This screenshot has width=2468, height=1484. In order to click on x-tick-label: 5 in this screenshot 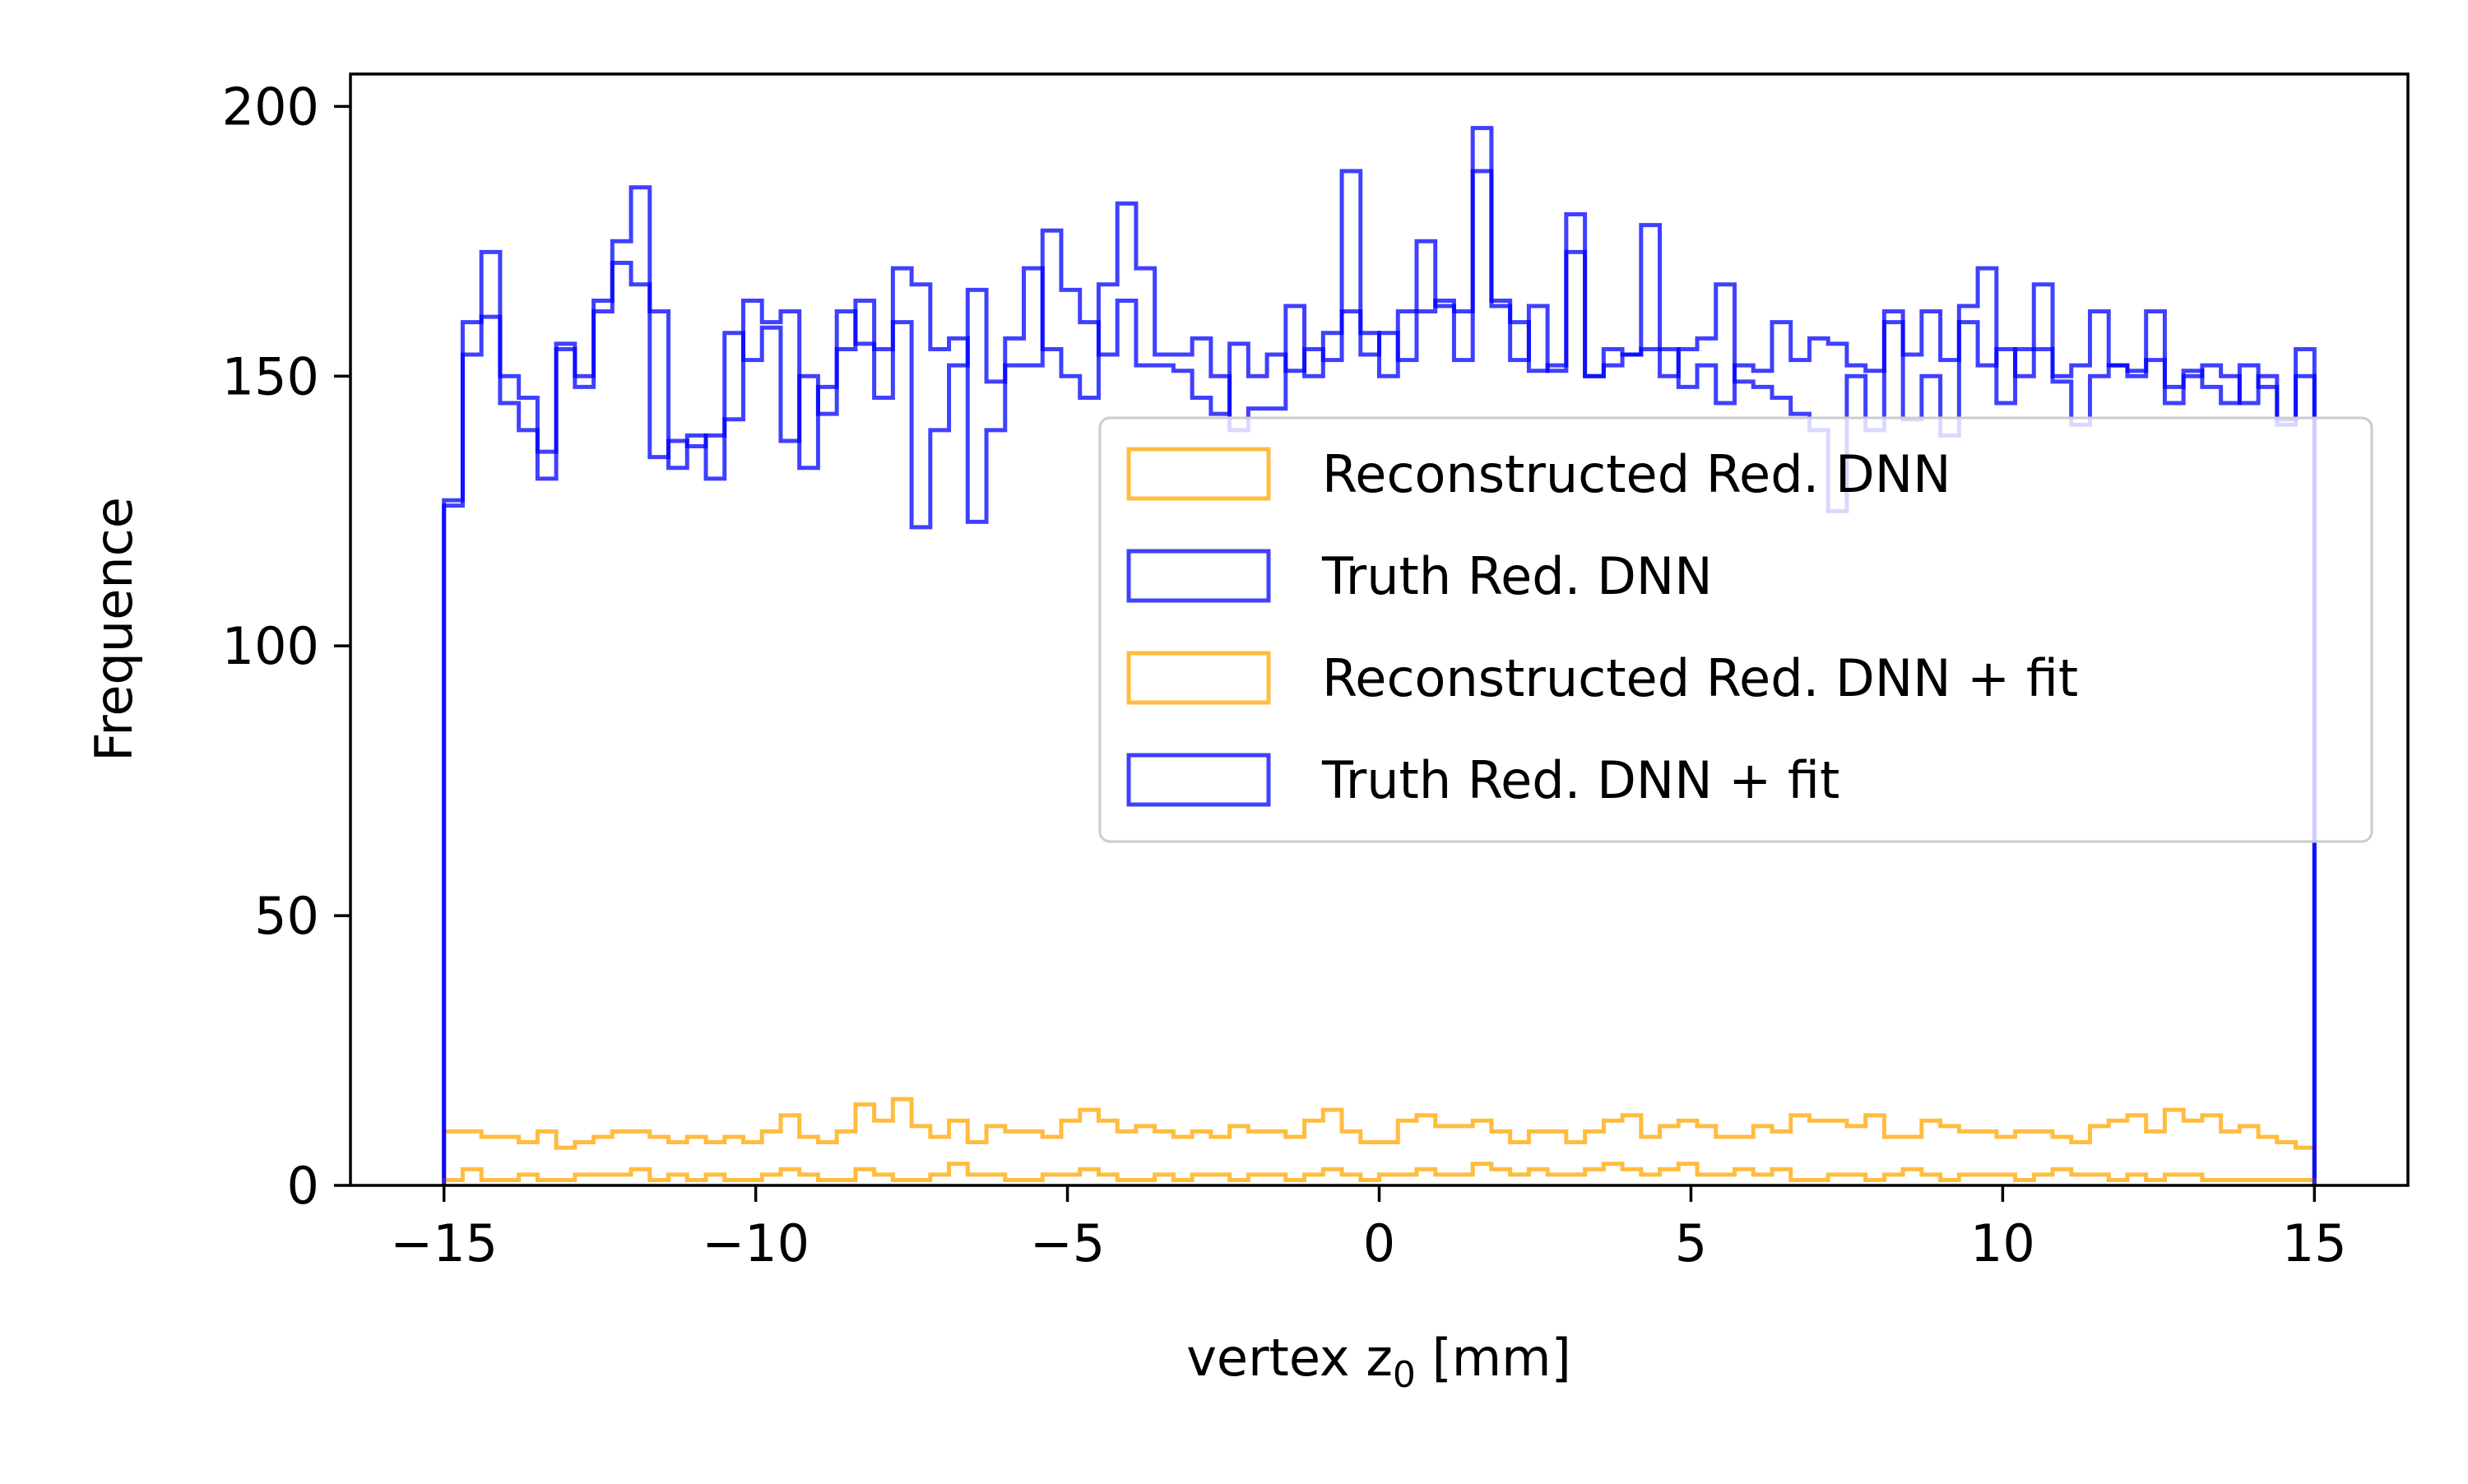, I will do `click(1691, 1243)`.